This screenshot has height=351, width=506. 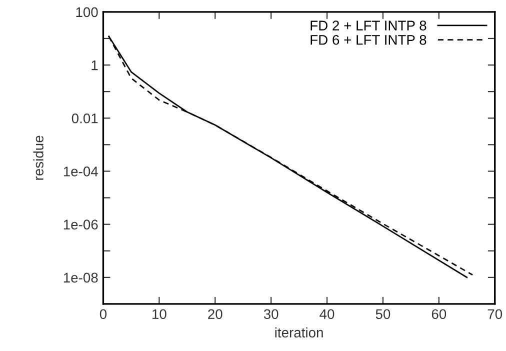 I want to click on x-tick-label: 40, so click(x=327, y=314).